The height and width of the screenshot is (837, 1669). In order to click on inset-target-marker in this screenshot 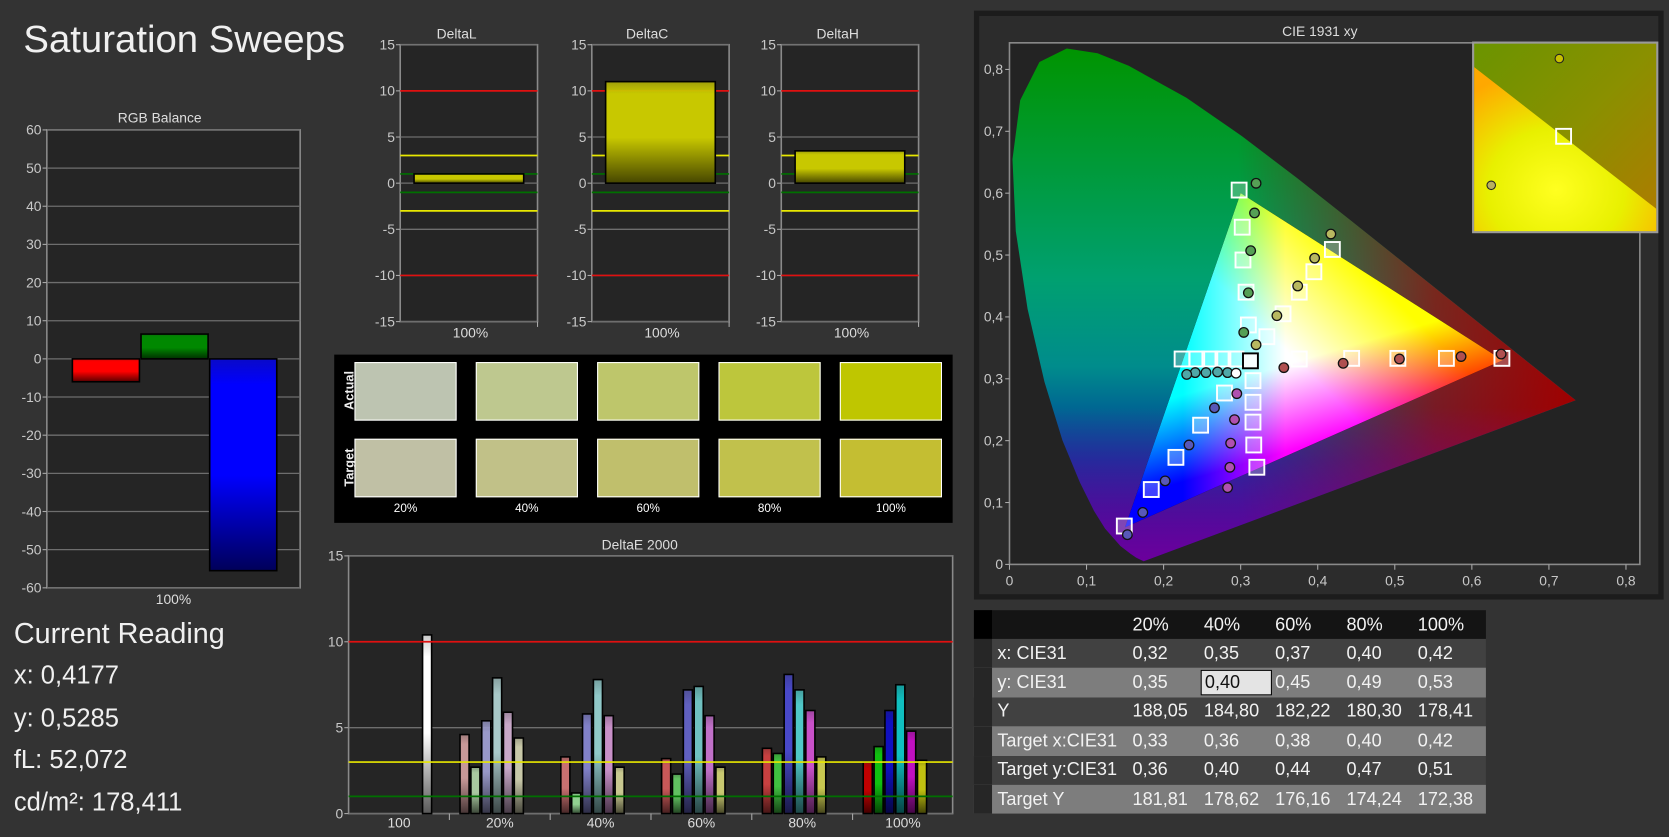, I will do `click(1564, 136)`.